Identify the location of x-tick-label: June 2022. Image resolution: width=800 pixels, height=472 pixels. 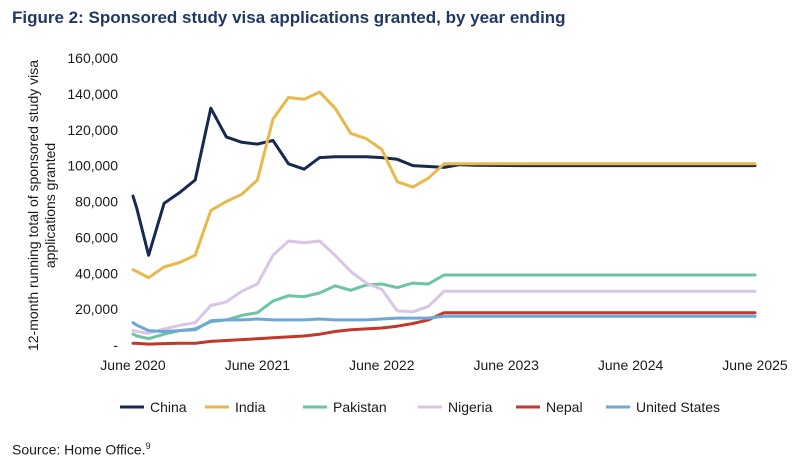
(382, 365).